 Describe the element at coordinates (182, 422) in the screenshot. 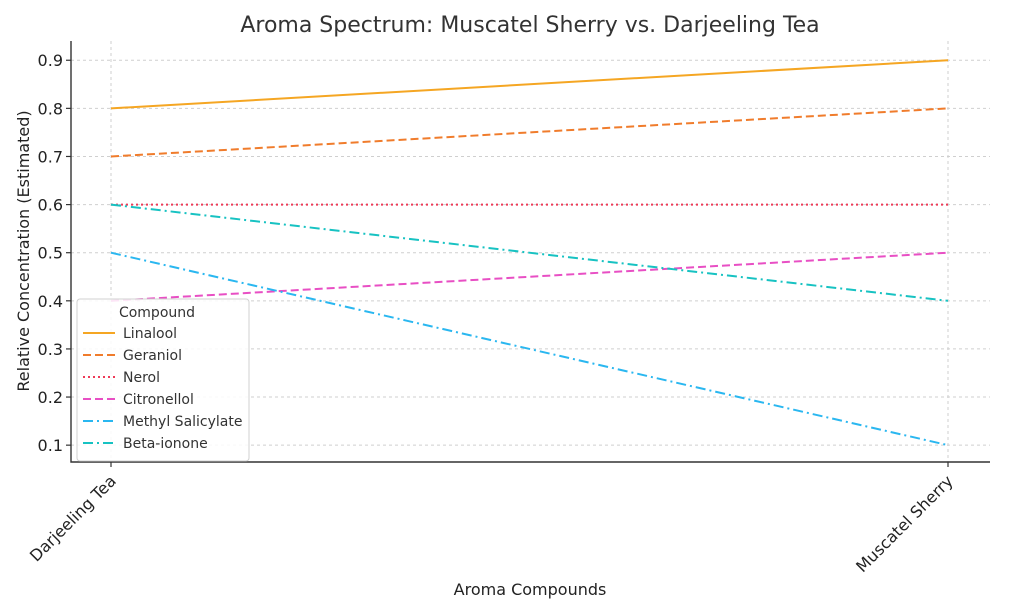

I see `legend-label: Methyl Salicylate` at that location.